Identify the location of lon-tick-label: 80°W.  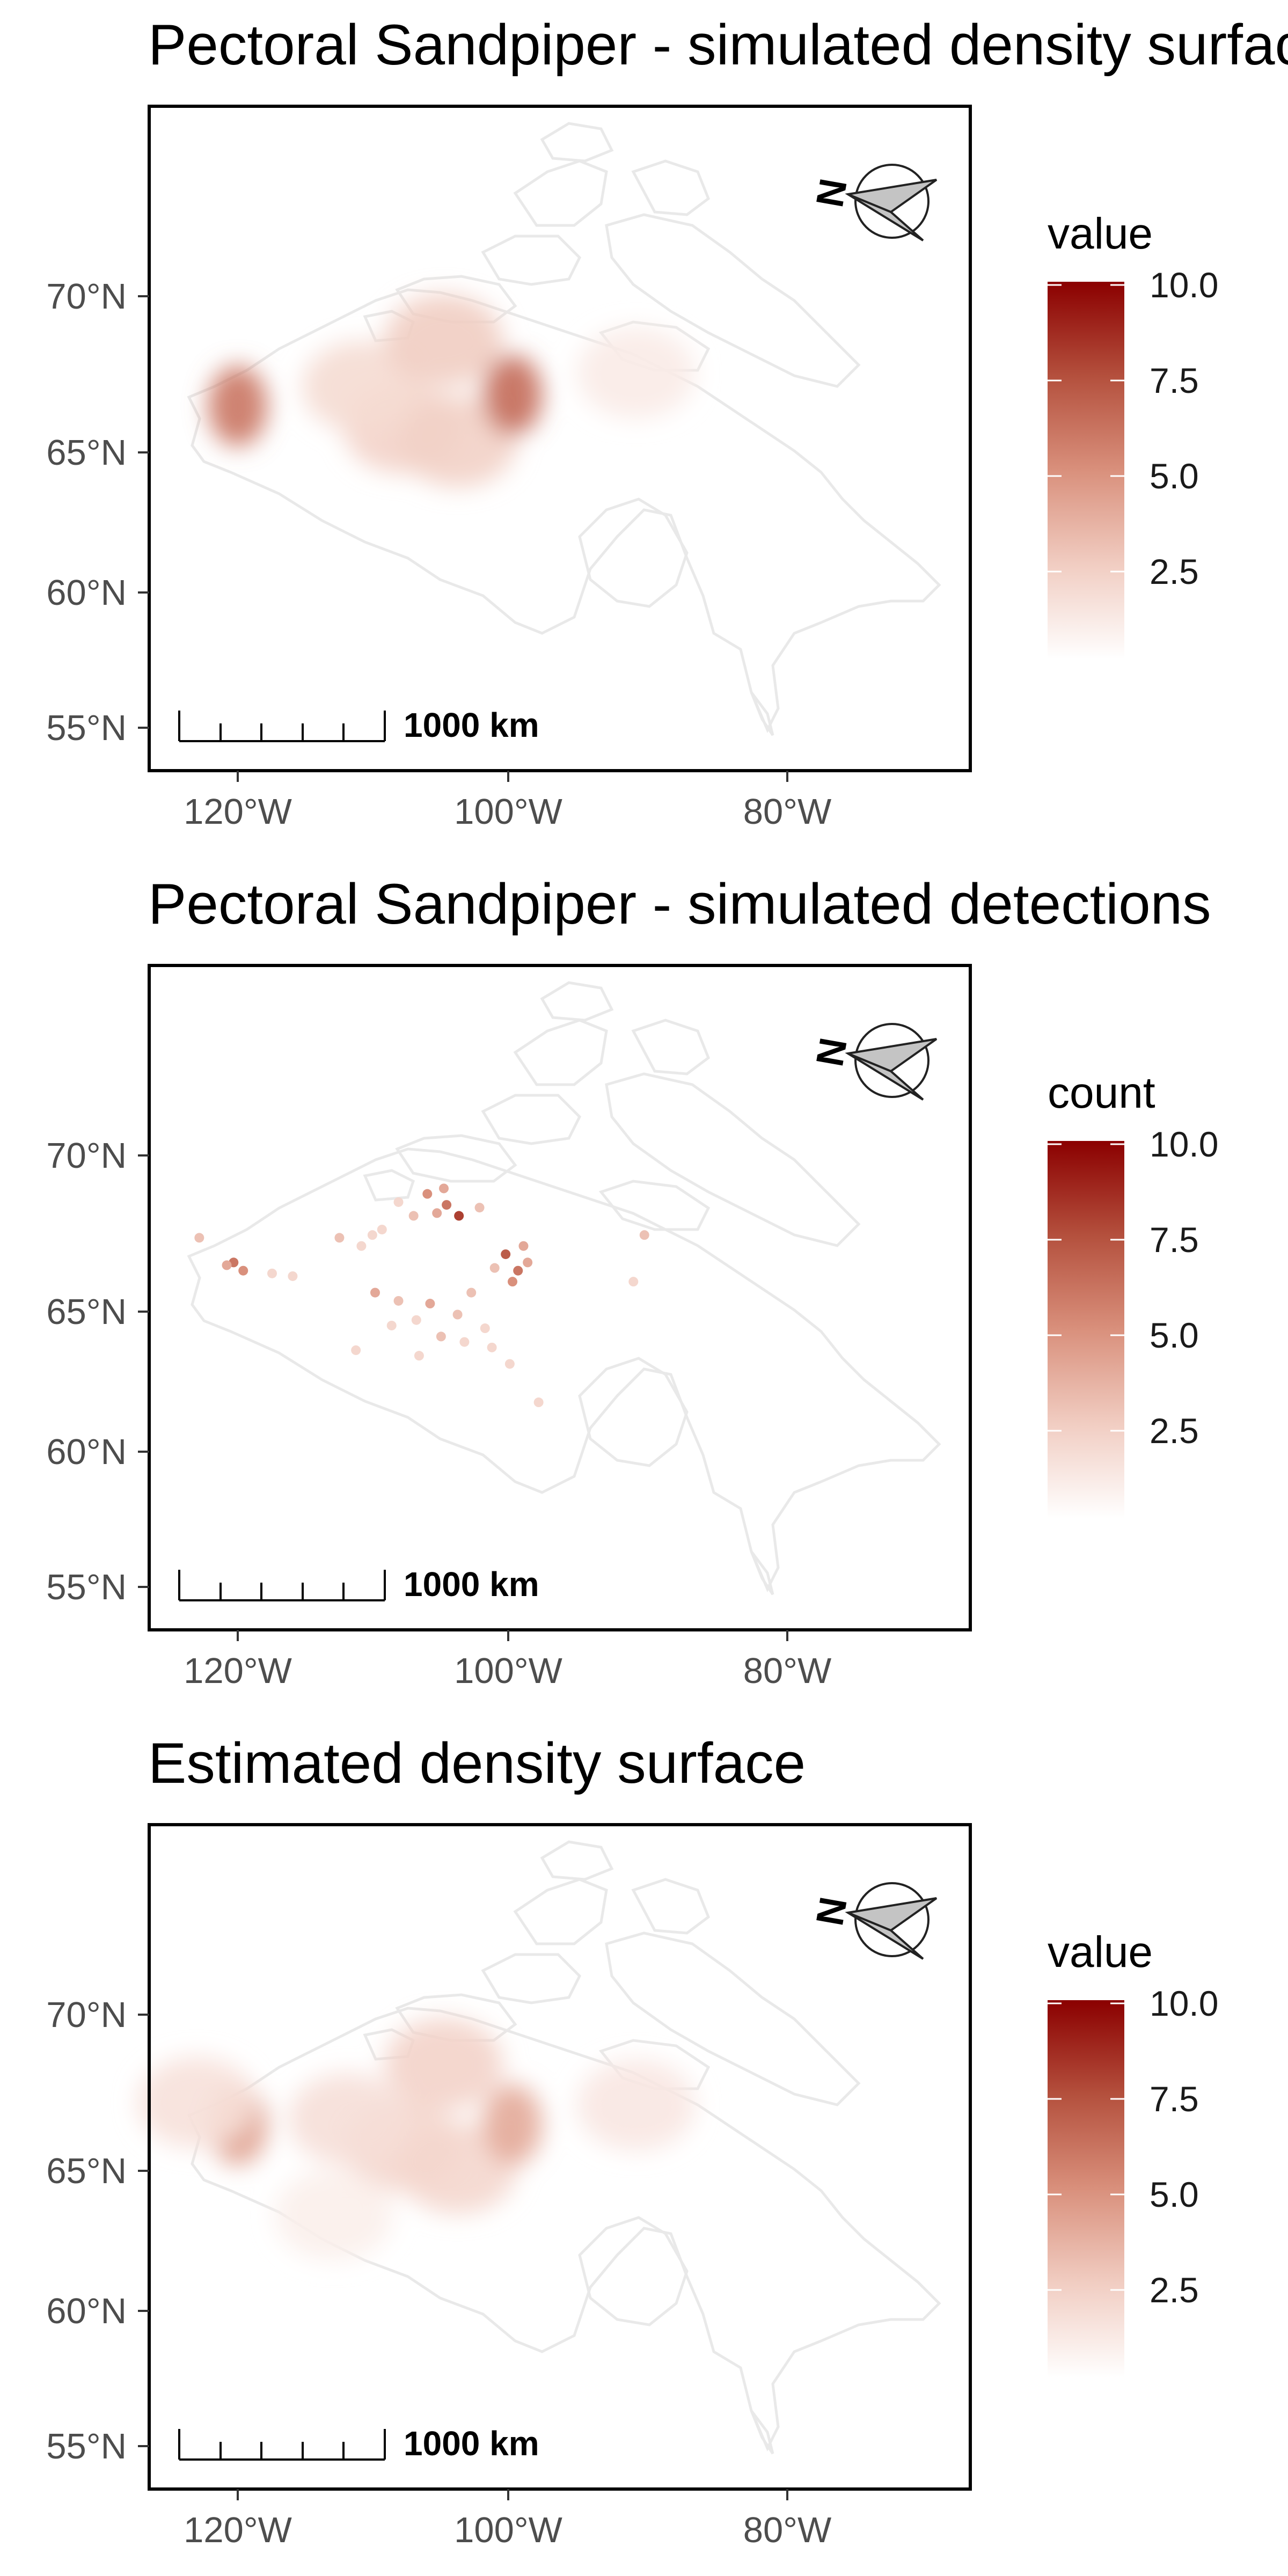
(787, 2530).